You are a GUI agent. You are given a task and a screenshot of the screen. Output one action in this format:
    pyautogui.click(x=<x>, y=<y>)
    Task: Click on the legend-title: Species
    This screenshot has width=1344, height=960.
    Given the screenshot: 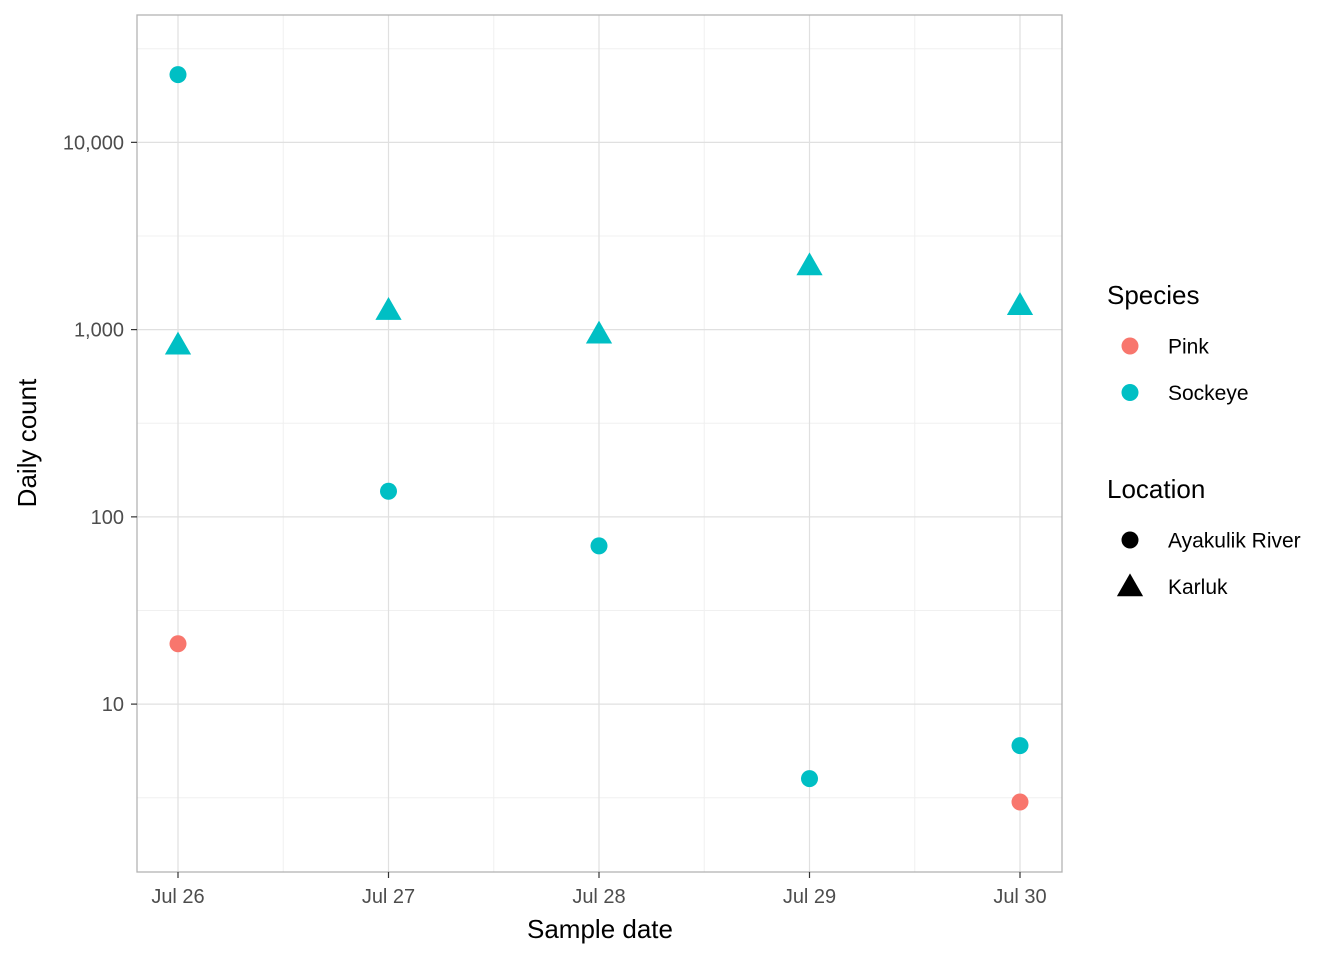 What is the action you would take?
    pyautogui.click(x=1153, y=295)
    